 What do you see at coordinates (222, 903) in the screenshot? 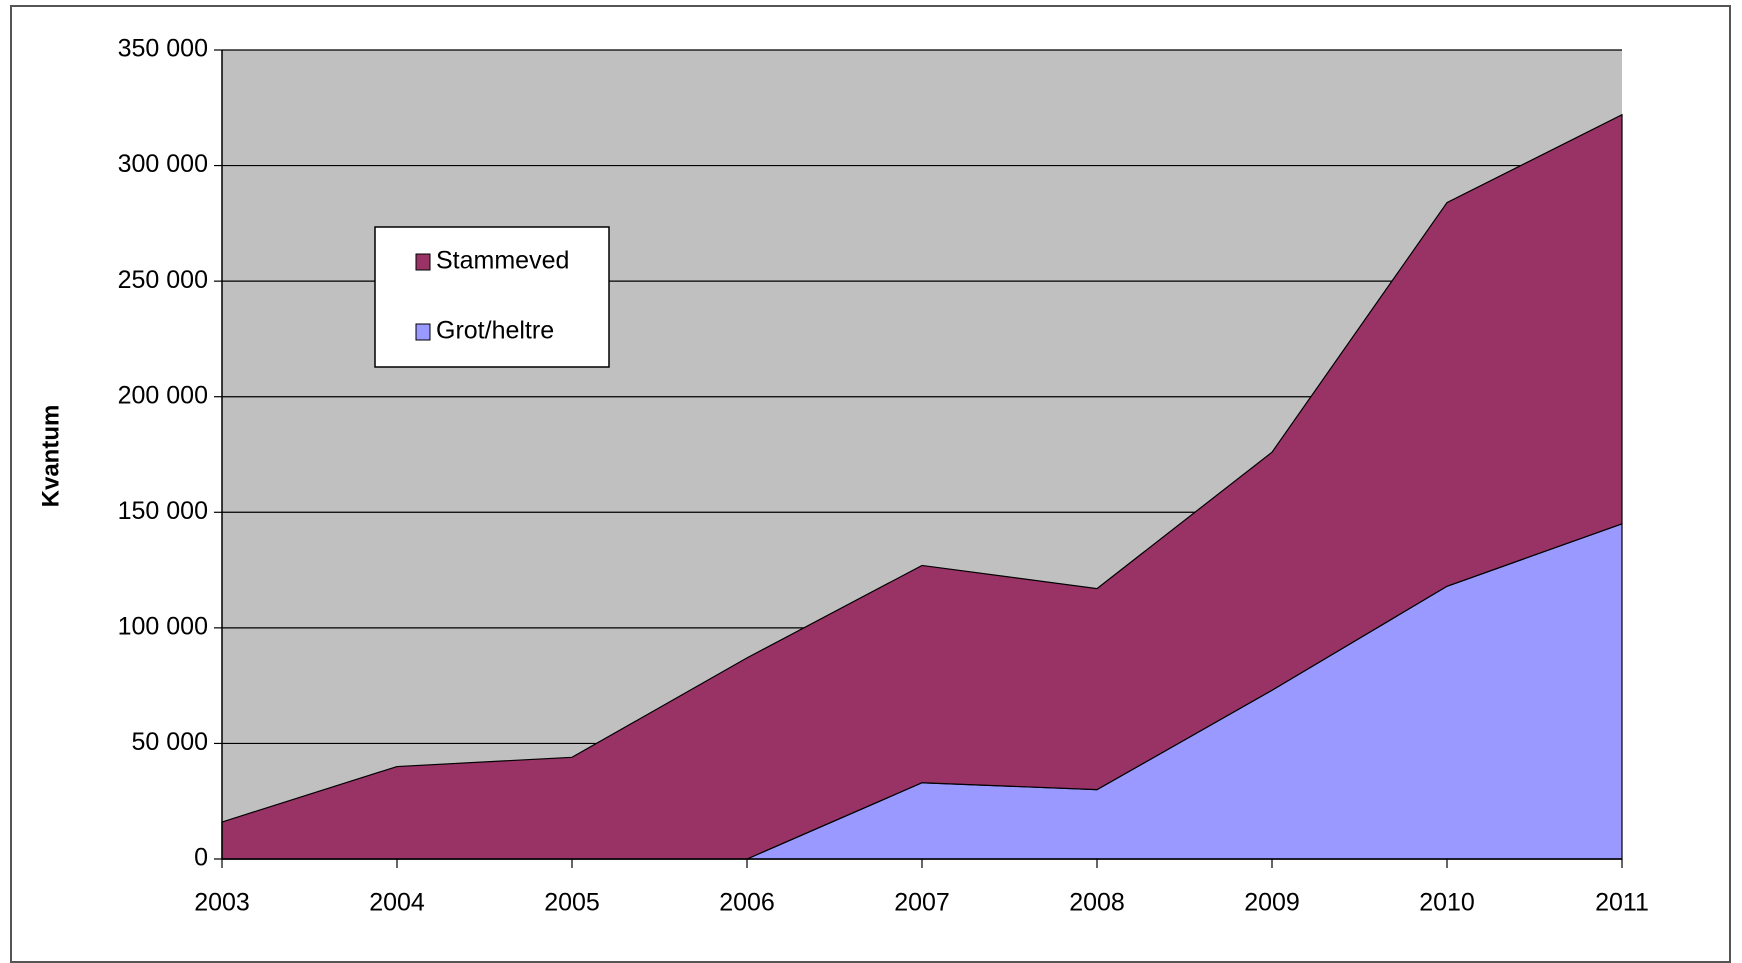
I see `x-tick-label: 2003` at bounding box center [222, 903].